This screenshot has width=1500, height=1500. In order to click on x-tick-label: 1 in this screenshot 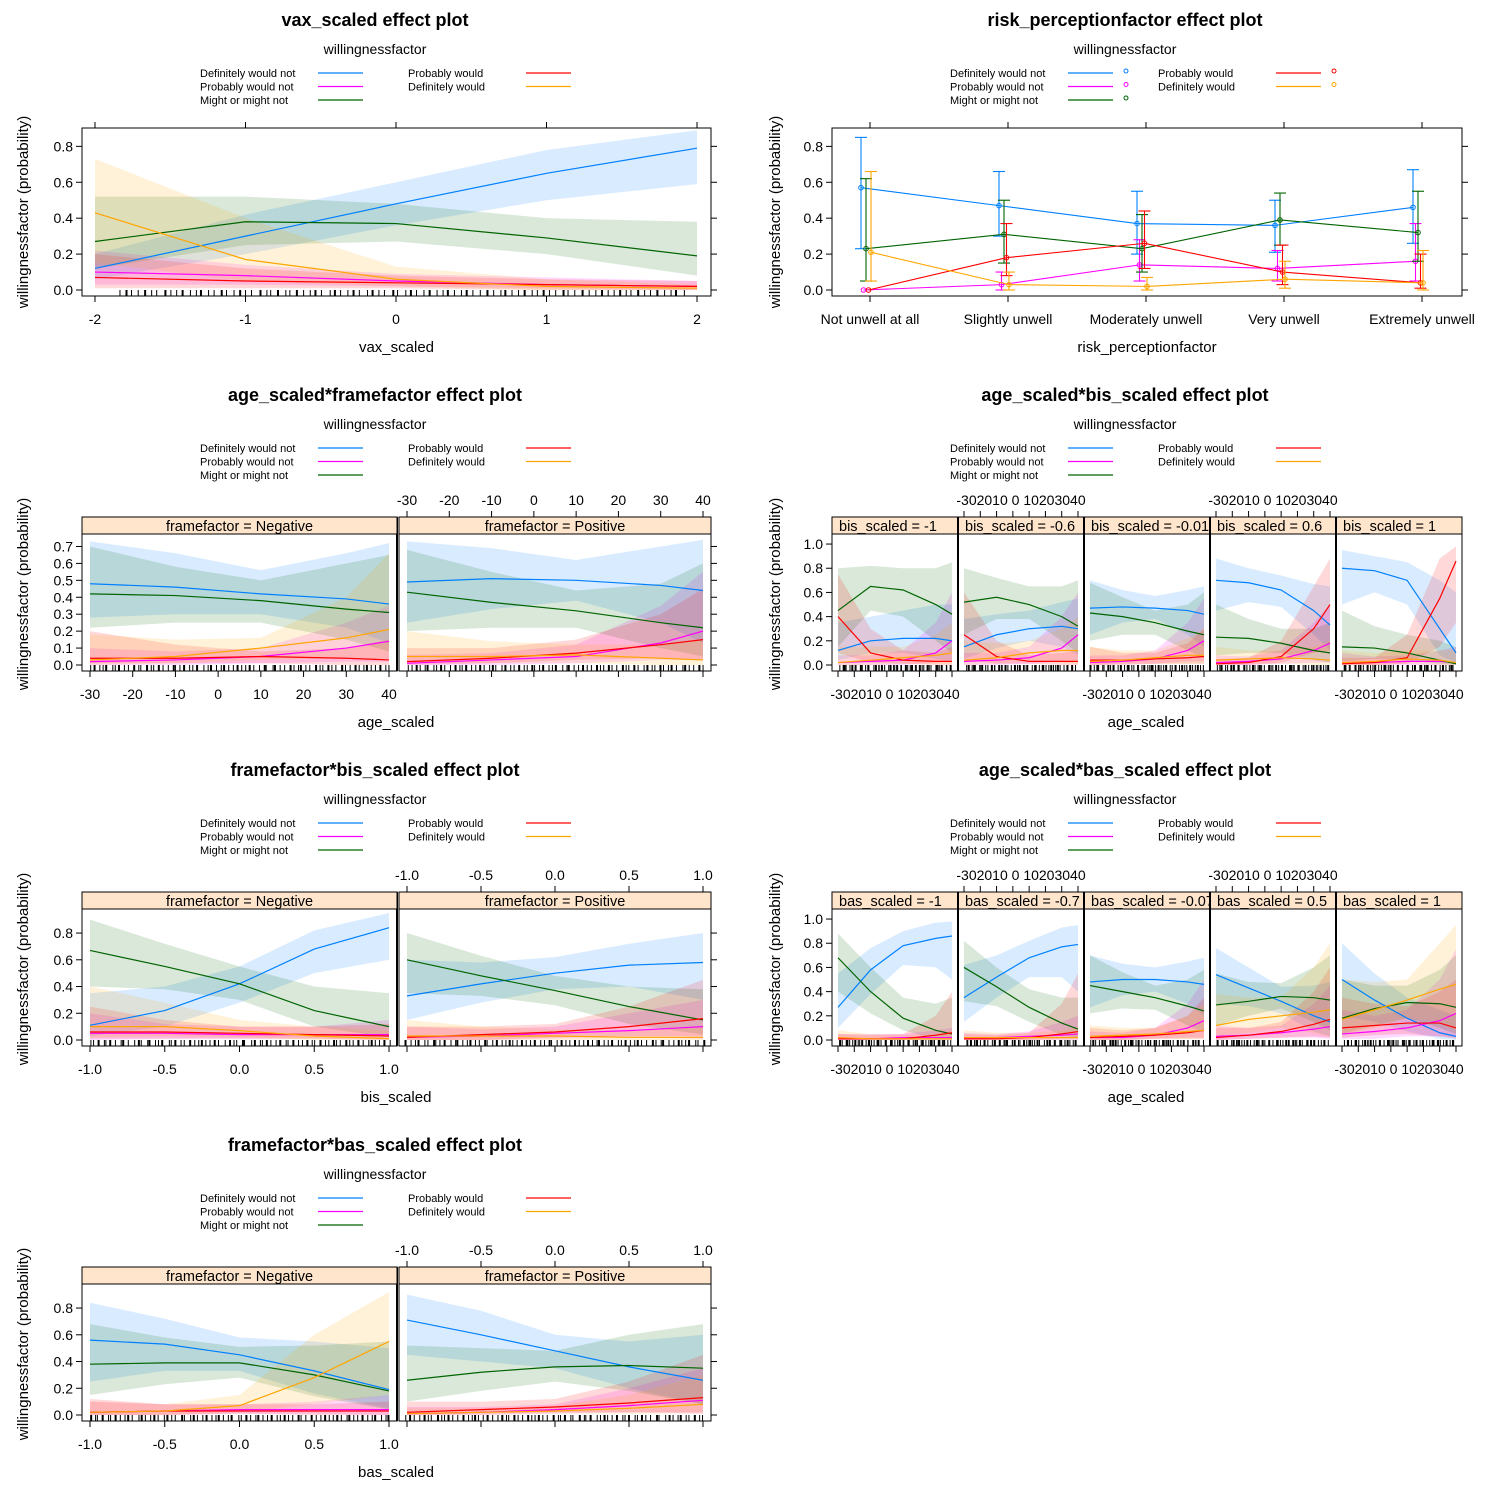, I will do `click(547, 319)`.